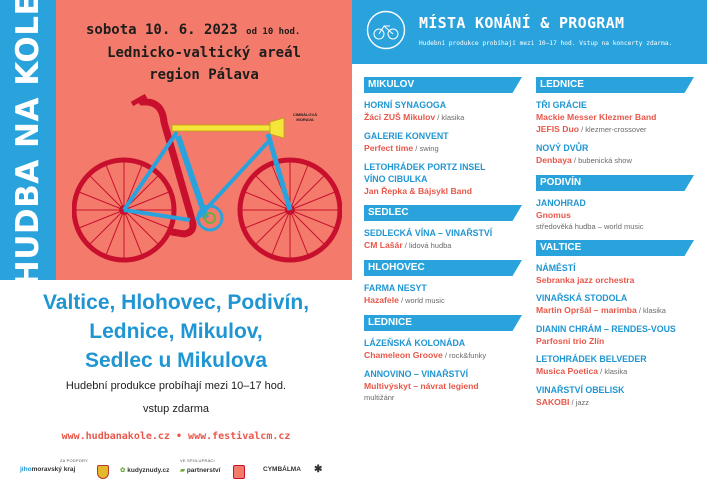 The width and height of the screenshot is (707, 500). I want to click on towns-line-1: Valtice, Hlohovec, Podivín,, so click(176, 302).